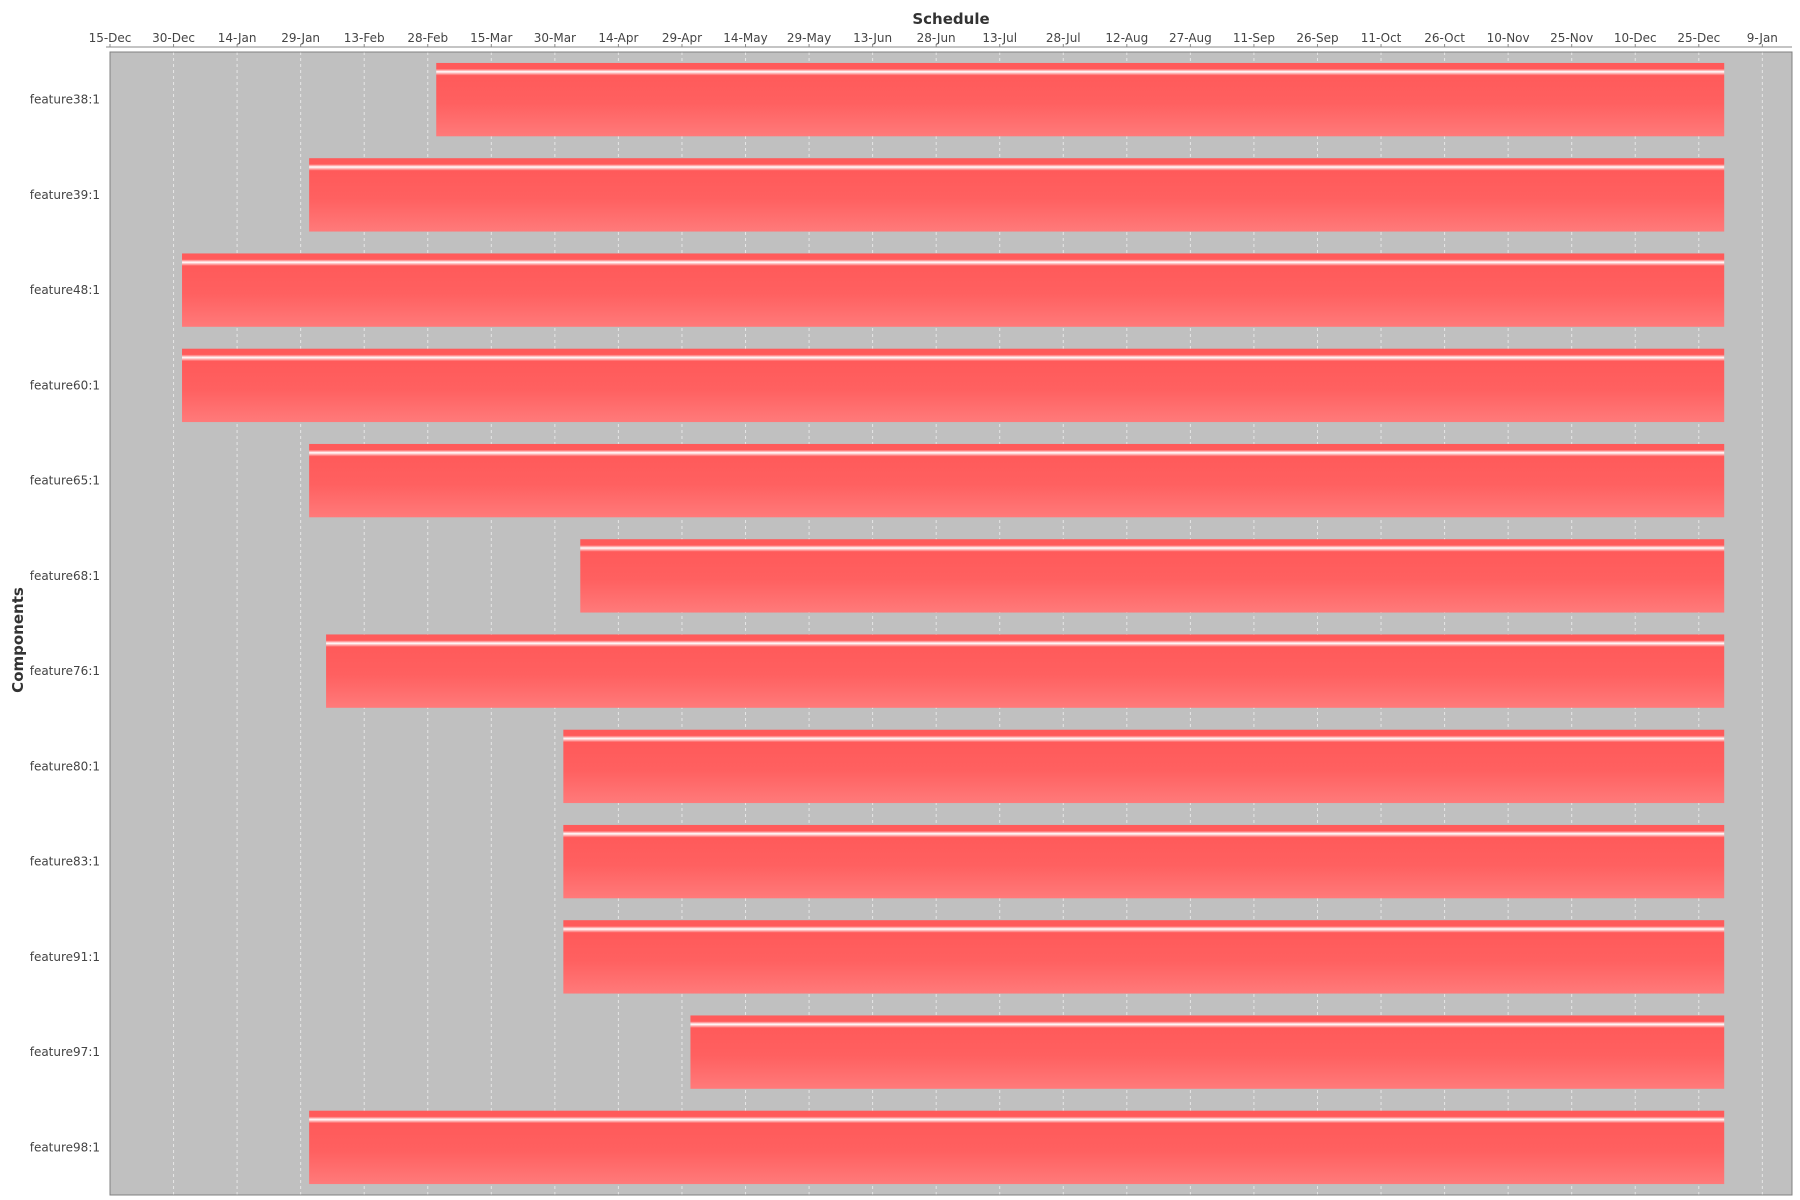  Describe the element at coordinates (491, 38) in the screenshot. I see `x-tick-label: 15-Mar` at that location.